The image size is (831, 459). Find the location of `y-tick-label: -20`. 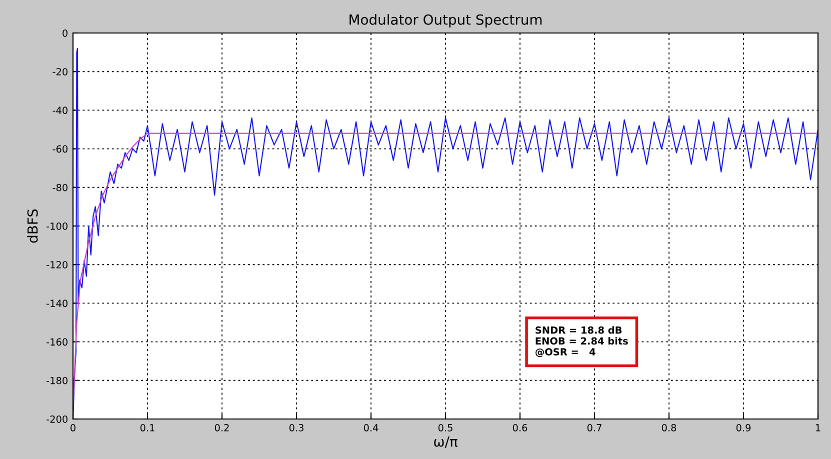

y-tick-label: -20 is located at coordinates (60, 72).